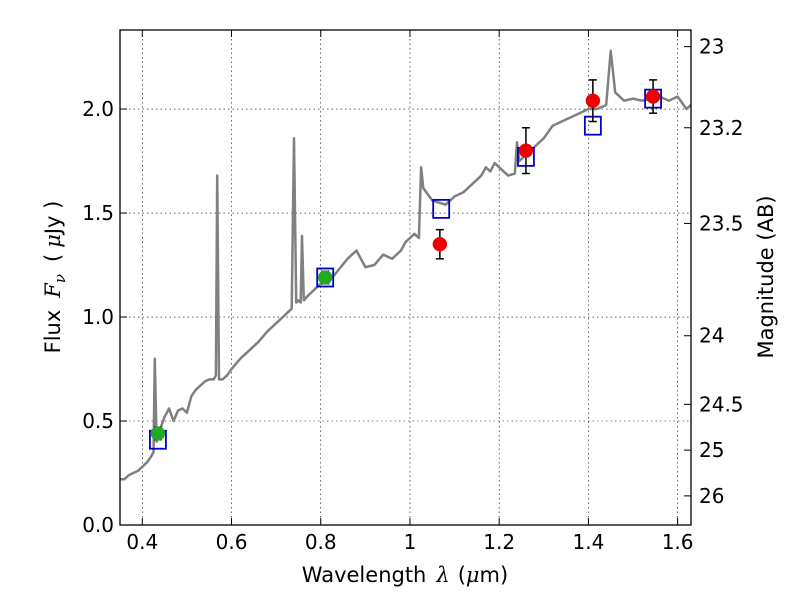 The height and width of the screenshot is (600, 800). Describe the element at coordinates (721, 404) in the screenshot. I see `y2-tick-label: 24.5` at that location.